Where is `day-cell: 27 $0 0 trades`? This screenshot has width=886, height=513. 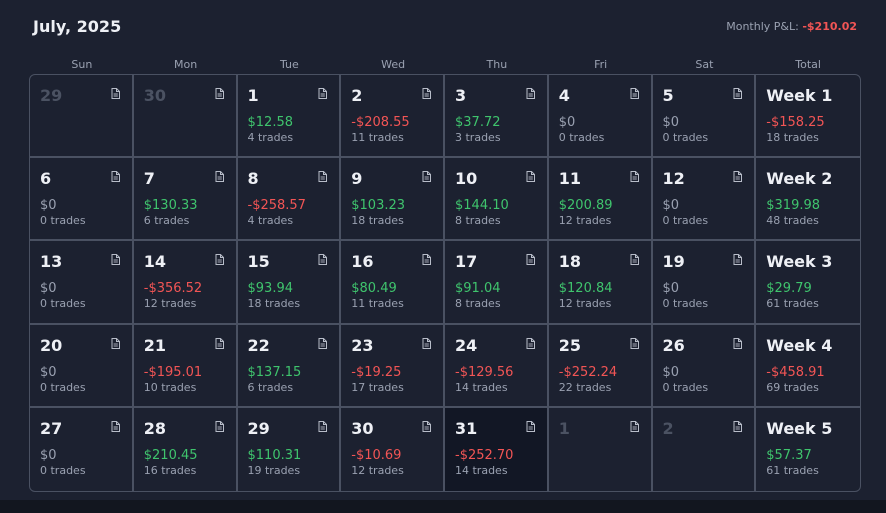
day-cell: 27 $0 0 trades is located at coordinates (82, 449).